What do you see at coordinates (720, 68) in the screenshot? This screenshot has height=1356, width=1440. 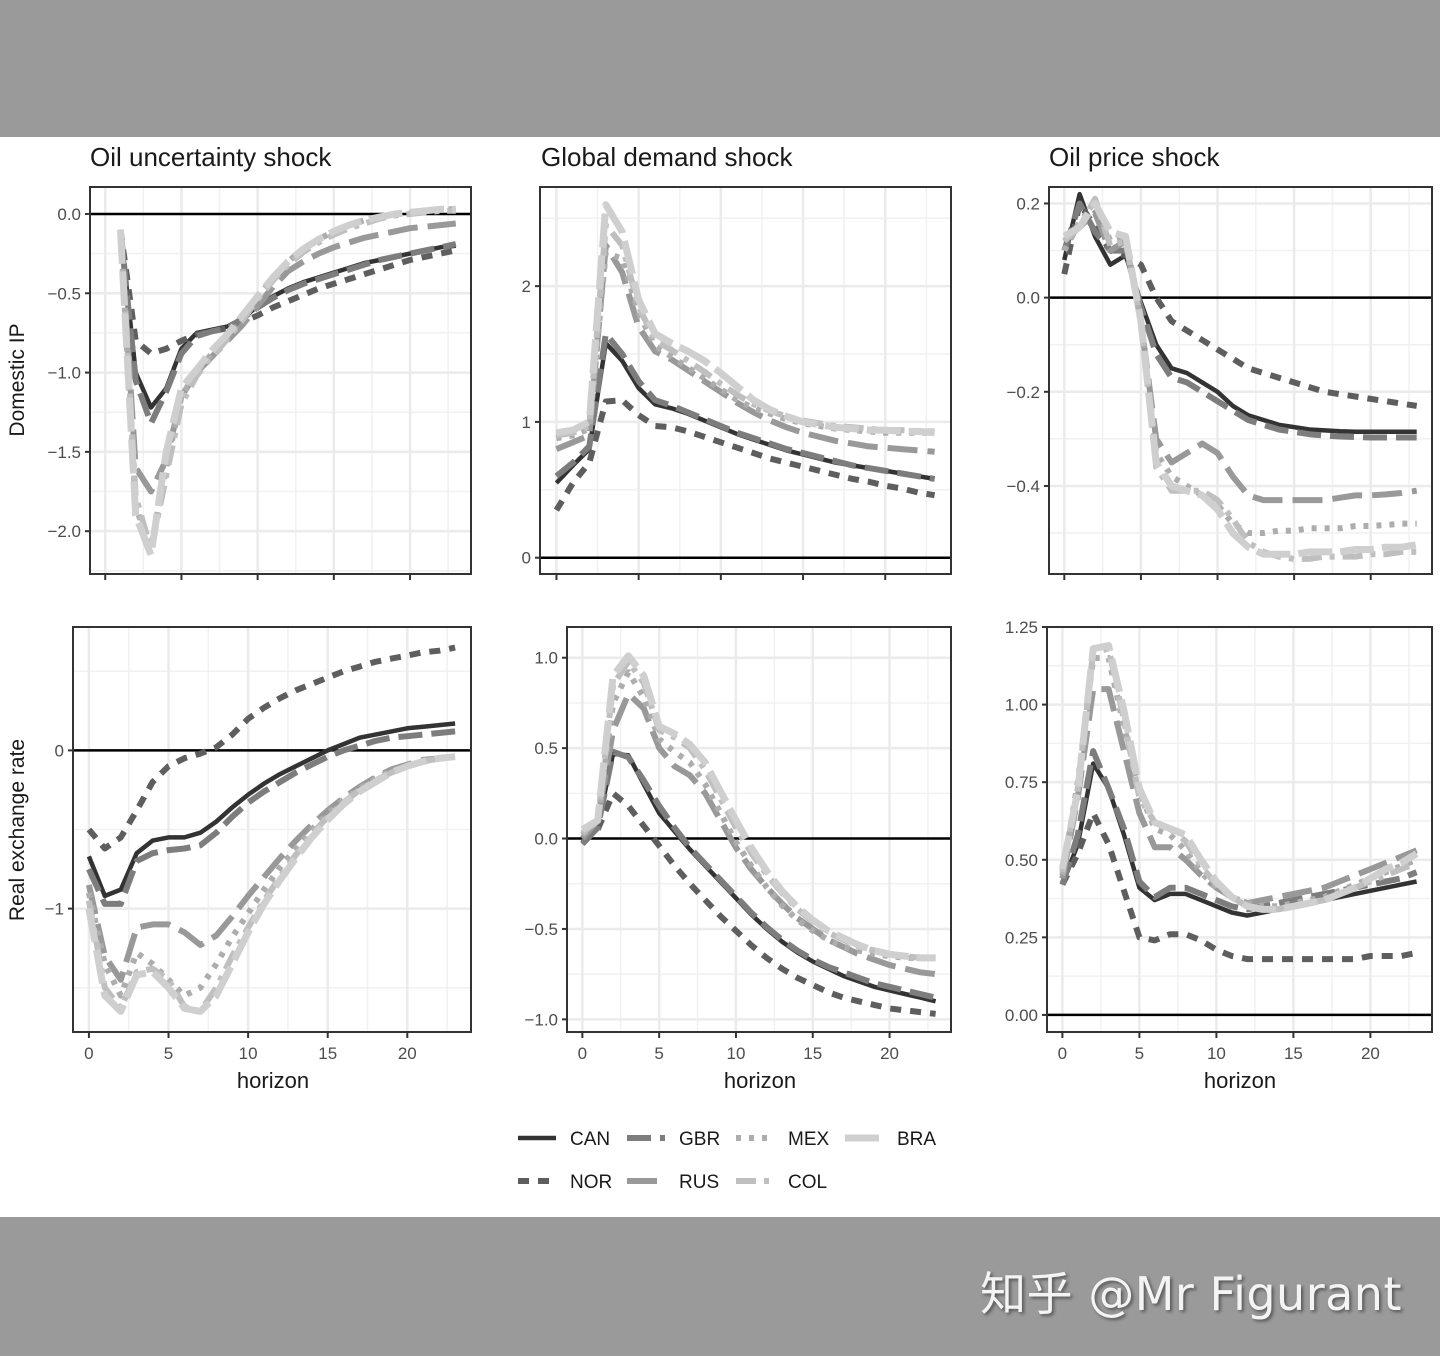 I see `top-gray-band` at bounding box center [720, 68].